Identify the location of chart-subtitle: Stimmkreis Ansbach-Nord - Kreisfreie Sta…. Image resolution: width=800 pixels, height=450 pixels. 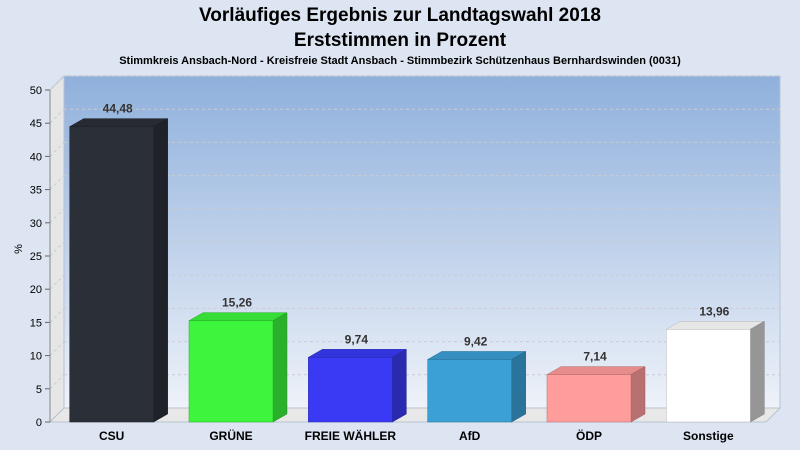
(400, 61).